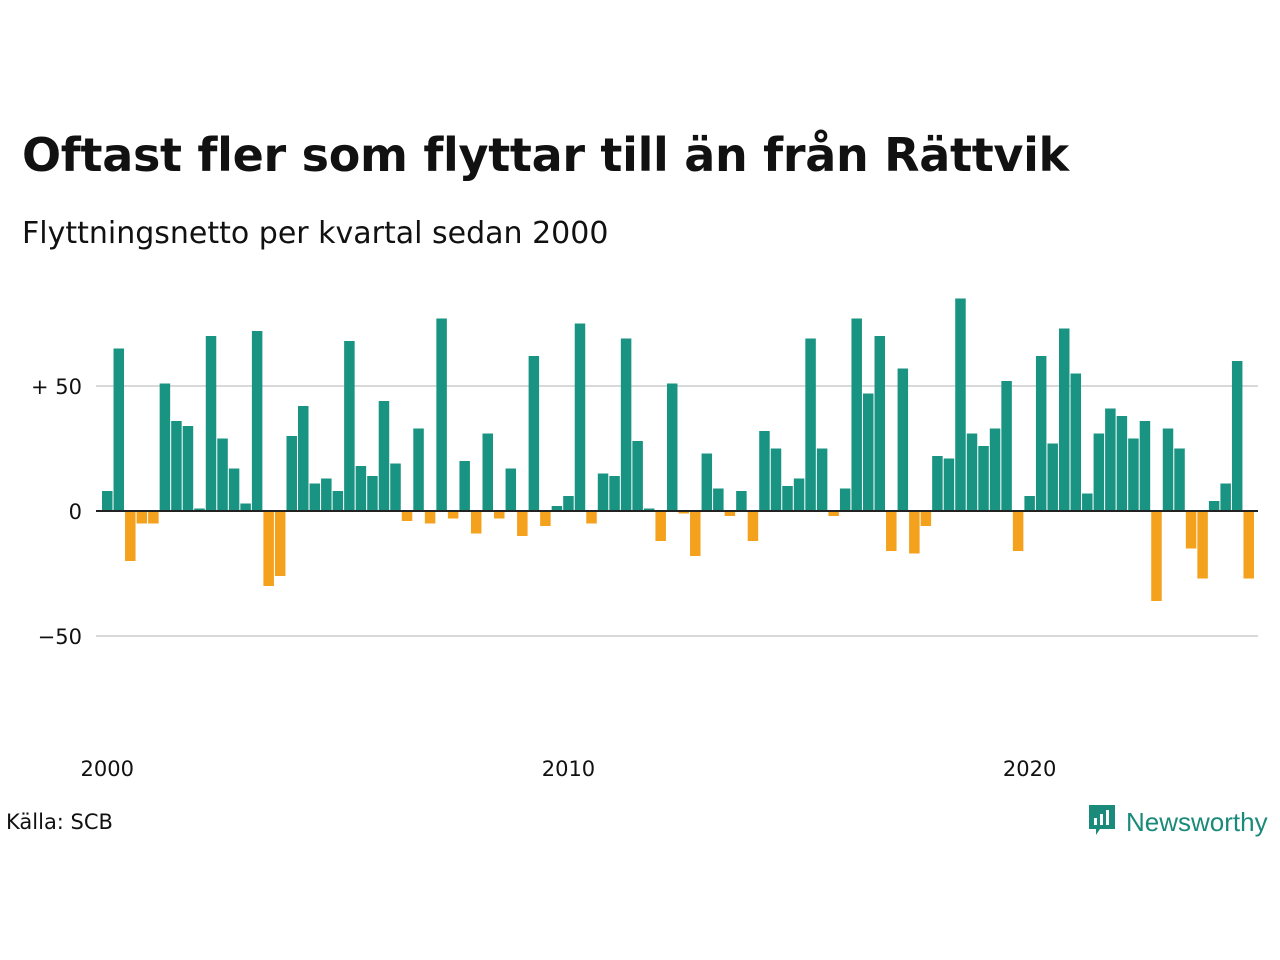 This screenshot has width=1280, height=960. I want to click on y-tick-label: 0, so click(75, 512).